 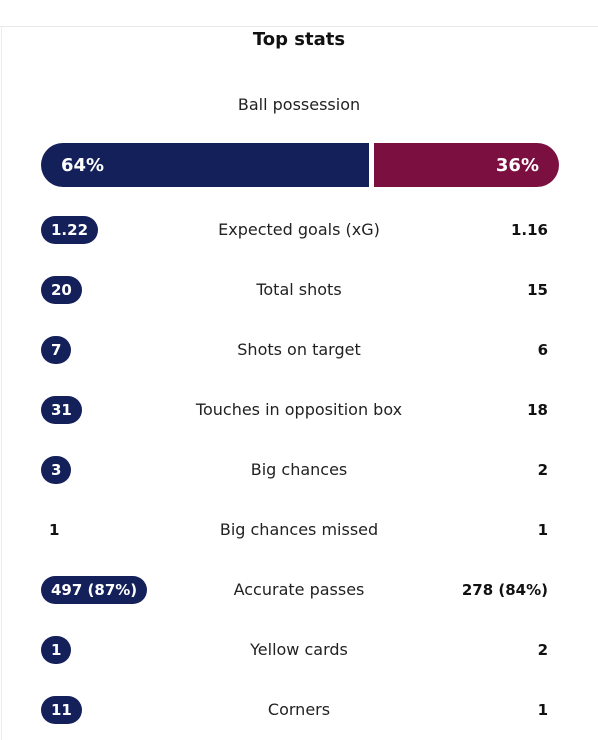 What do you see at coordinates (504, 590) in the screenshot?
I see `away-value: 278 (84%)` at bounding box center [504, 590].